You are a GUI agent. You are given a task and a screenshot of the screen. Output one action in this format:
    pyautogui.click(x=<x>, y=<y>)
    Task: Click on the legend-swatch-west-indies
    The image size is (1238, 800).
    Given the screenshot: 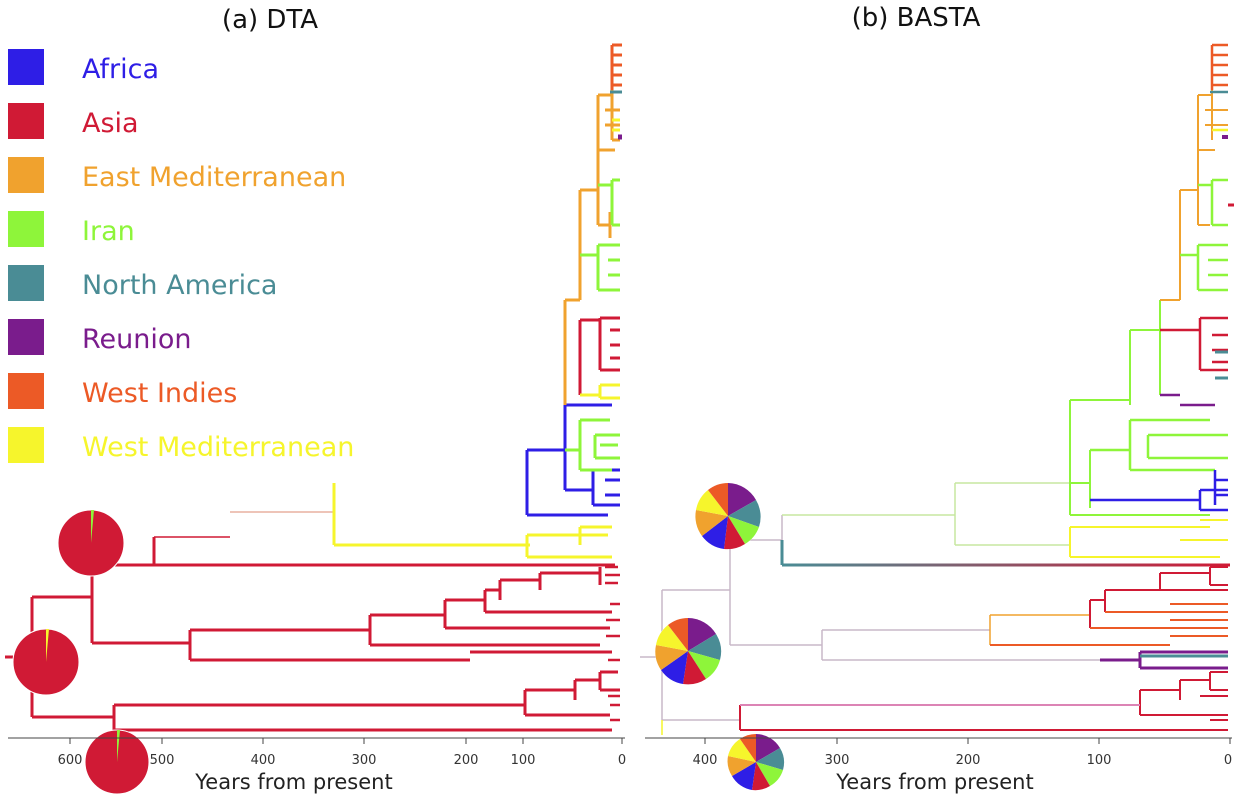 What is the action you would take?
    pyautogui.click(x=26, y=391)
    